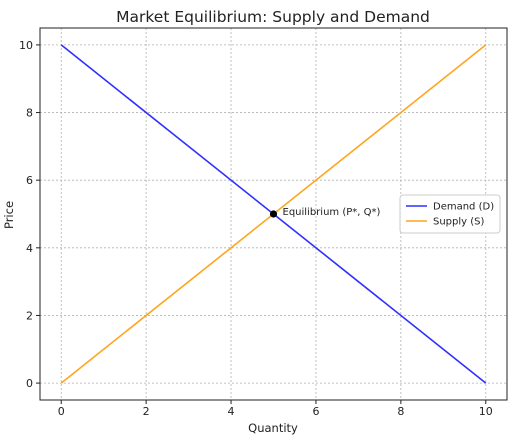  Describe the element at coordinates (400, 411) in the screenshot. I see `x-tick-label: 8` at that location.